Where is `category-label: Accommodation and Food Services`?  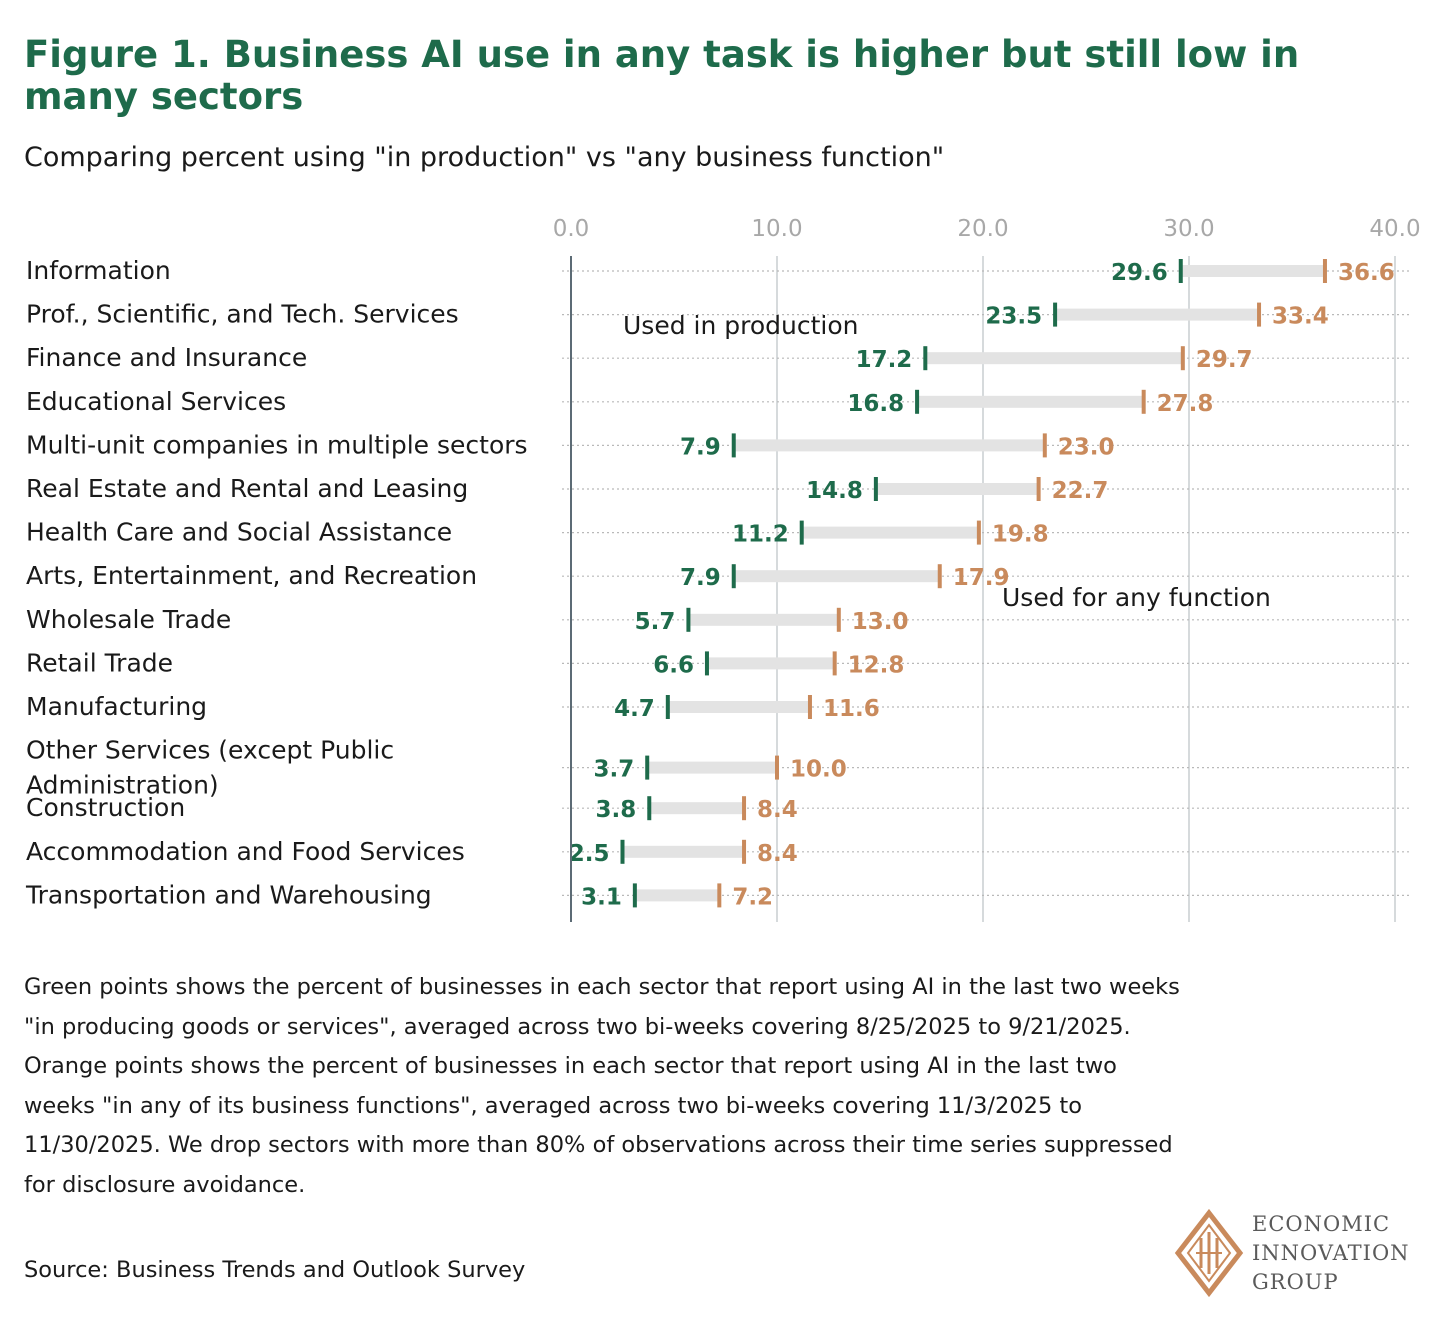 category-label: Accommodation and Food Services is located at coordinates (245, 851).